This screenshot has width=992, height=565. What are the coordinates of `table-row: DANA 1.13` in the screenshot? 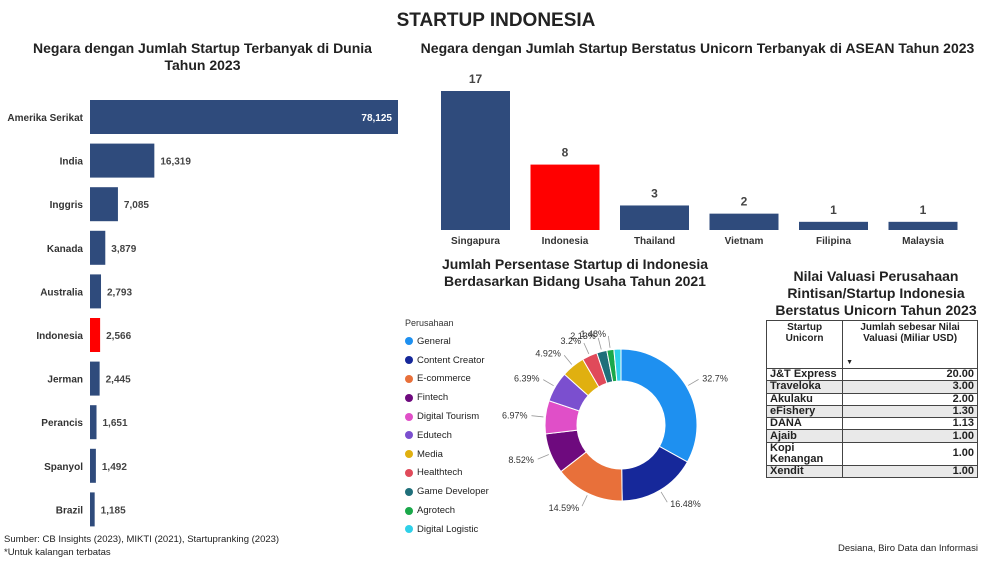 It's located at (871, 424).